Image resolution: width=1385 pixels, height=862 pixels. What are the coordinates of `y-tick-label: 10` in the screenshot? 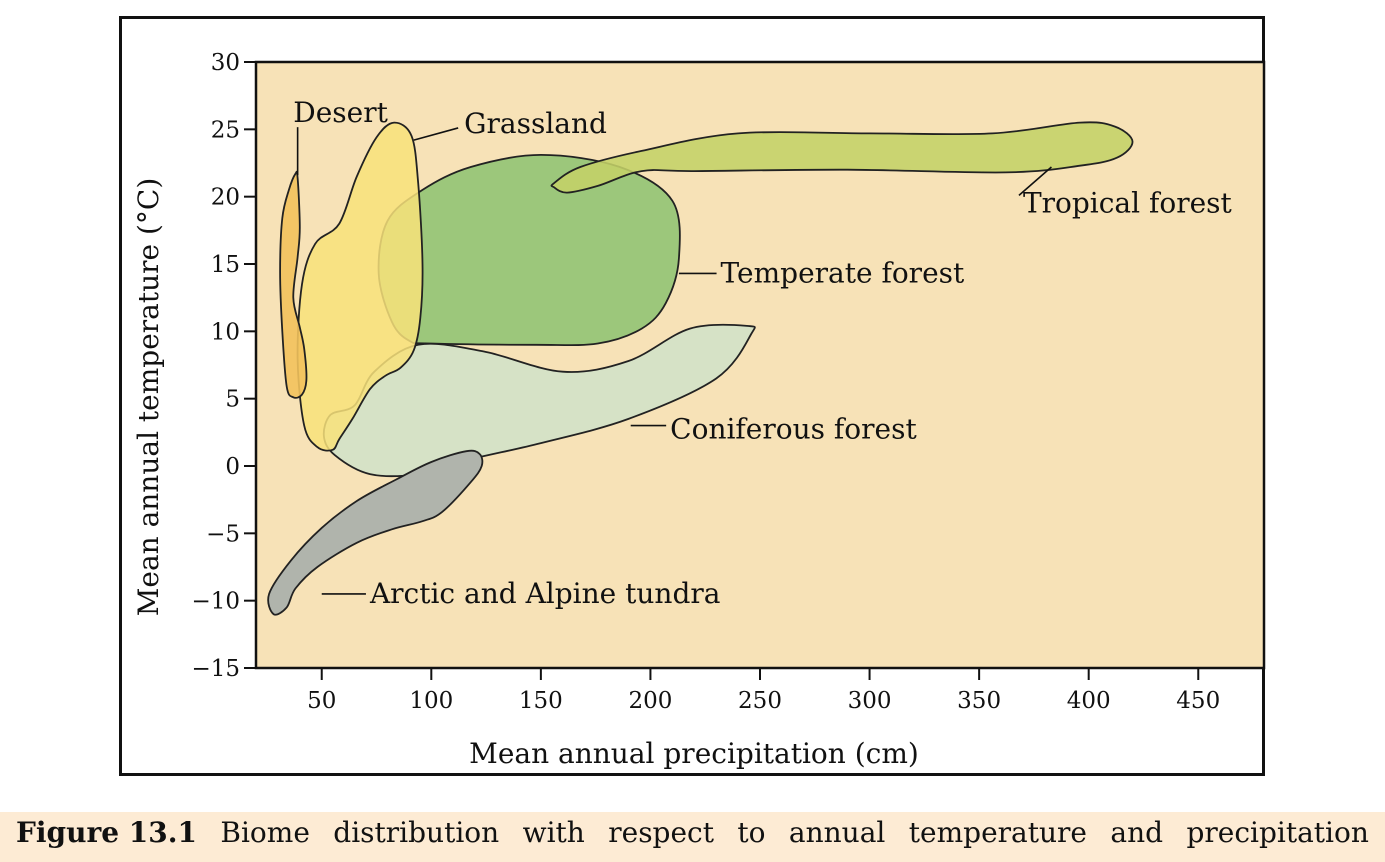 It's located at (225, 332).